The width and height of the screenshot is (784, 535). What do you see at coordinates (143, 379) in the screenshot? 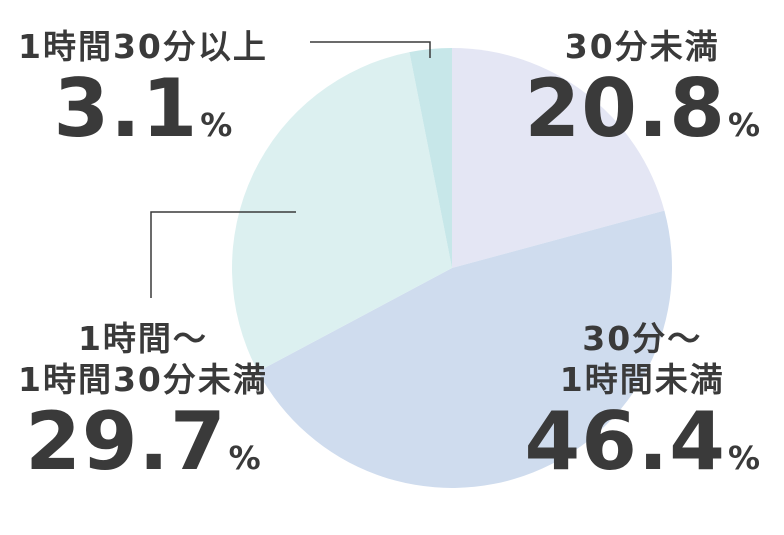
I see `slice-category-label: 1時間30分未満` at bounding box center [143, 379].